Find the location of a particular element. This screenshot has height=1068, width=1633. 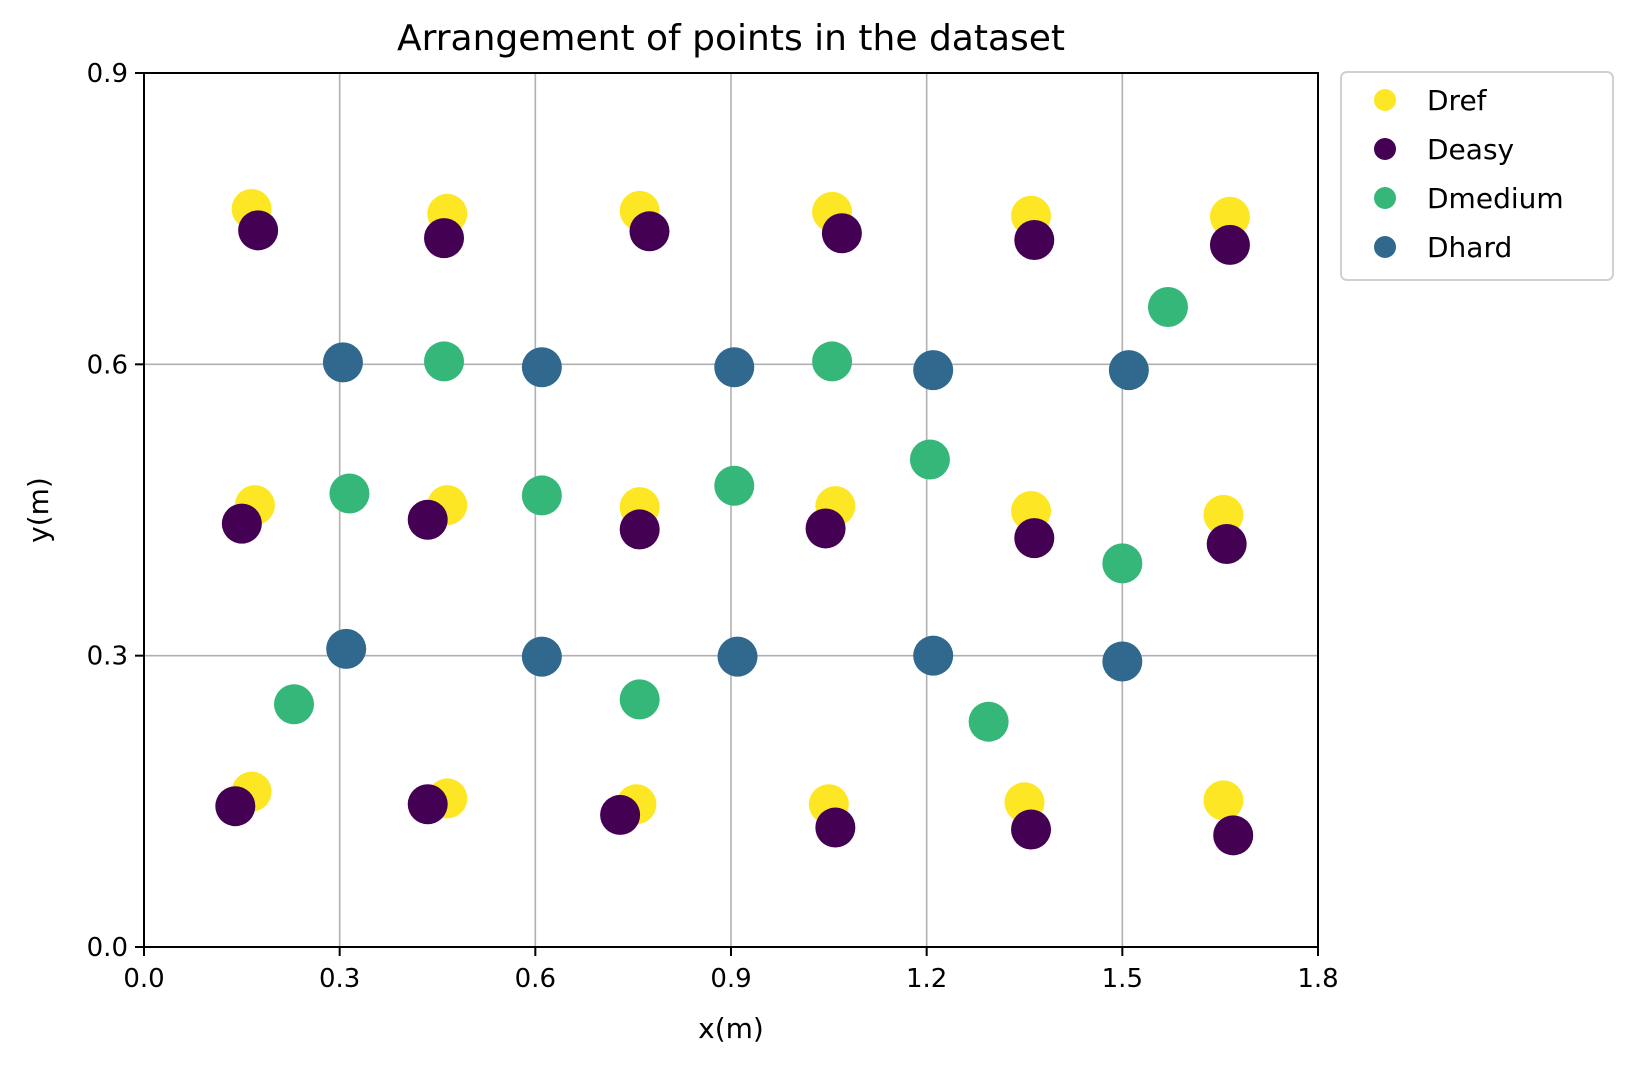

legend-box is located at coordinates (1477, 176).